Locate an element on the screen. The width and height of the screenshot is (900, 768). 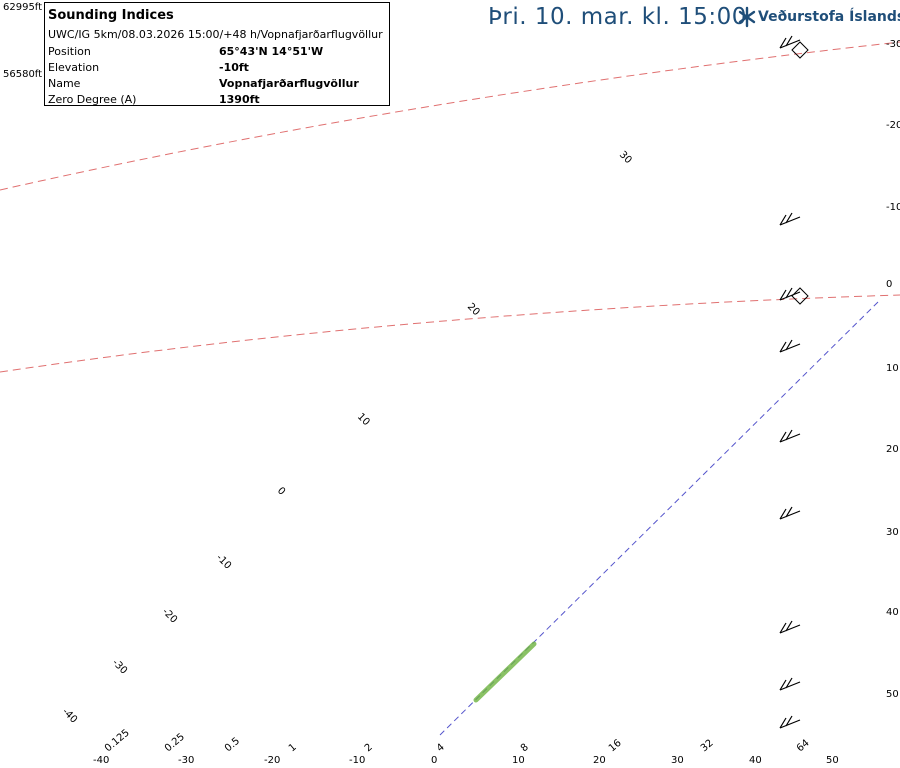
info-label: Elevation is located at coordinates (74, 67).